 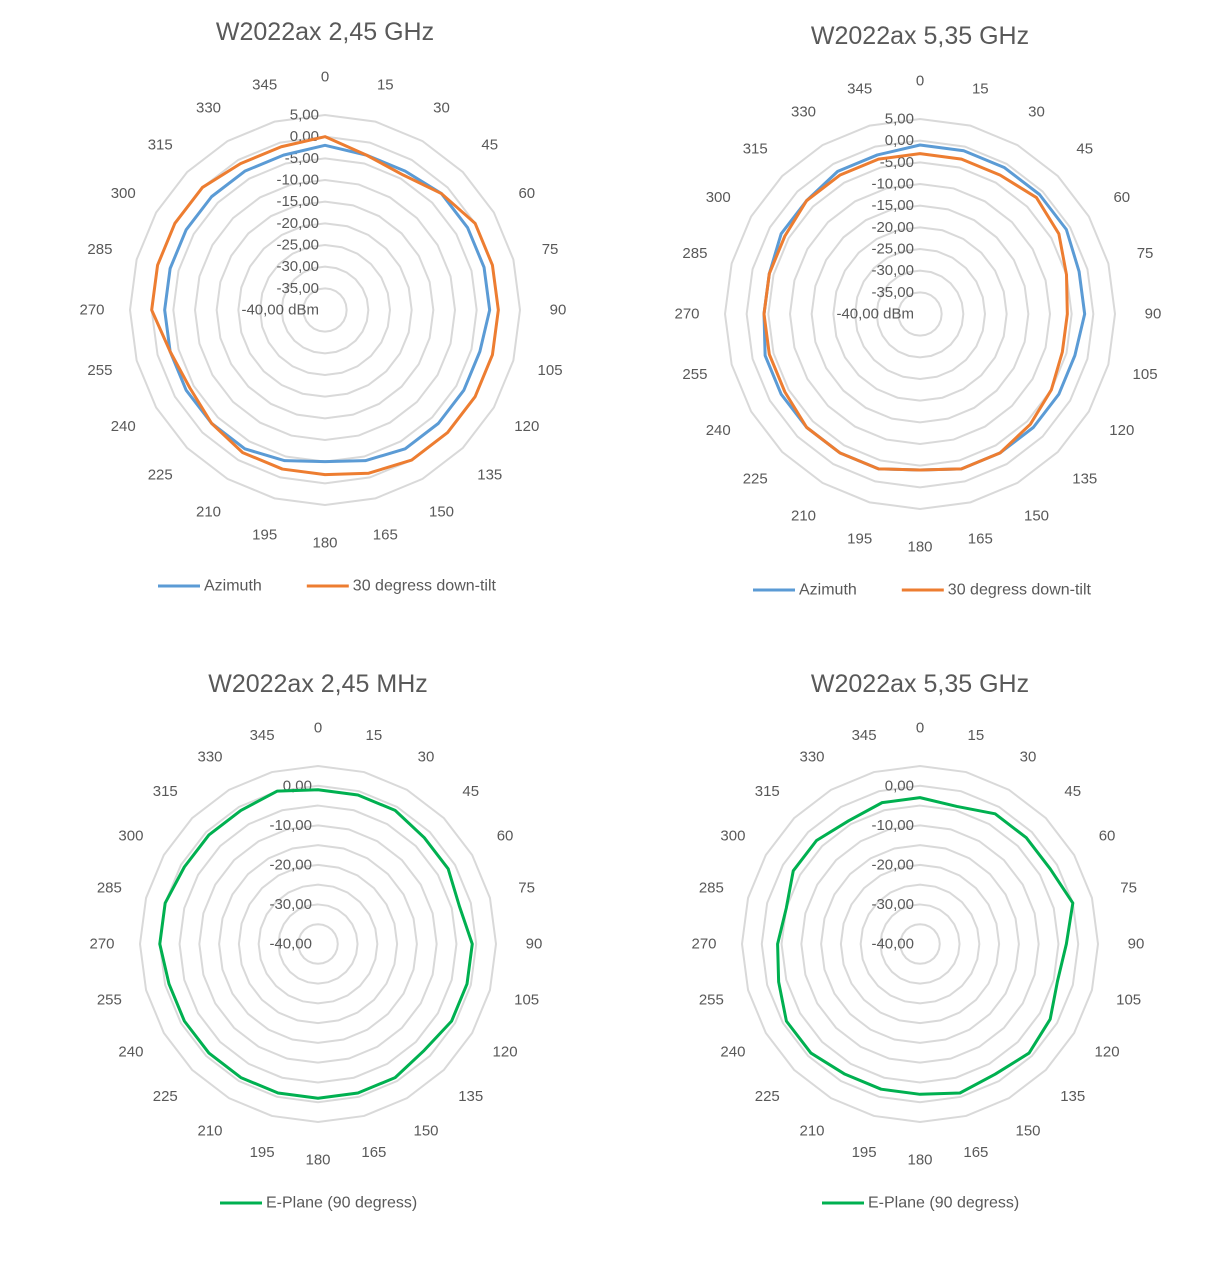 I want to click on radial-tick-label: 0,00, so click(x=899, y=785).